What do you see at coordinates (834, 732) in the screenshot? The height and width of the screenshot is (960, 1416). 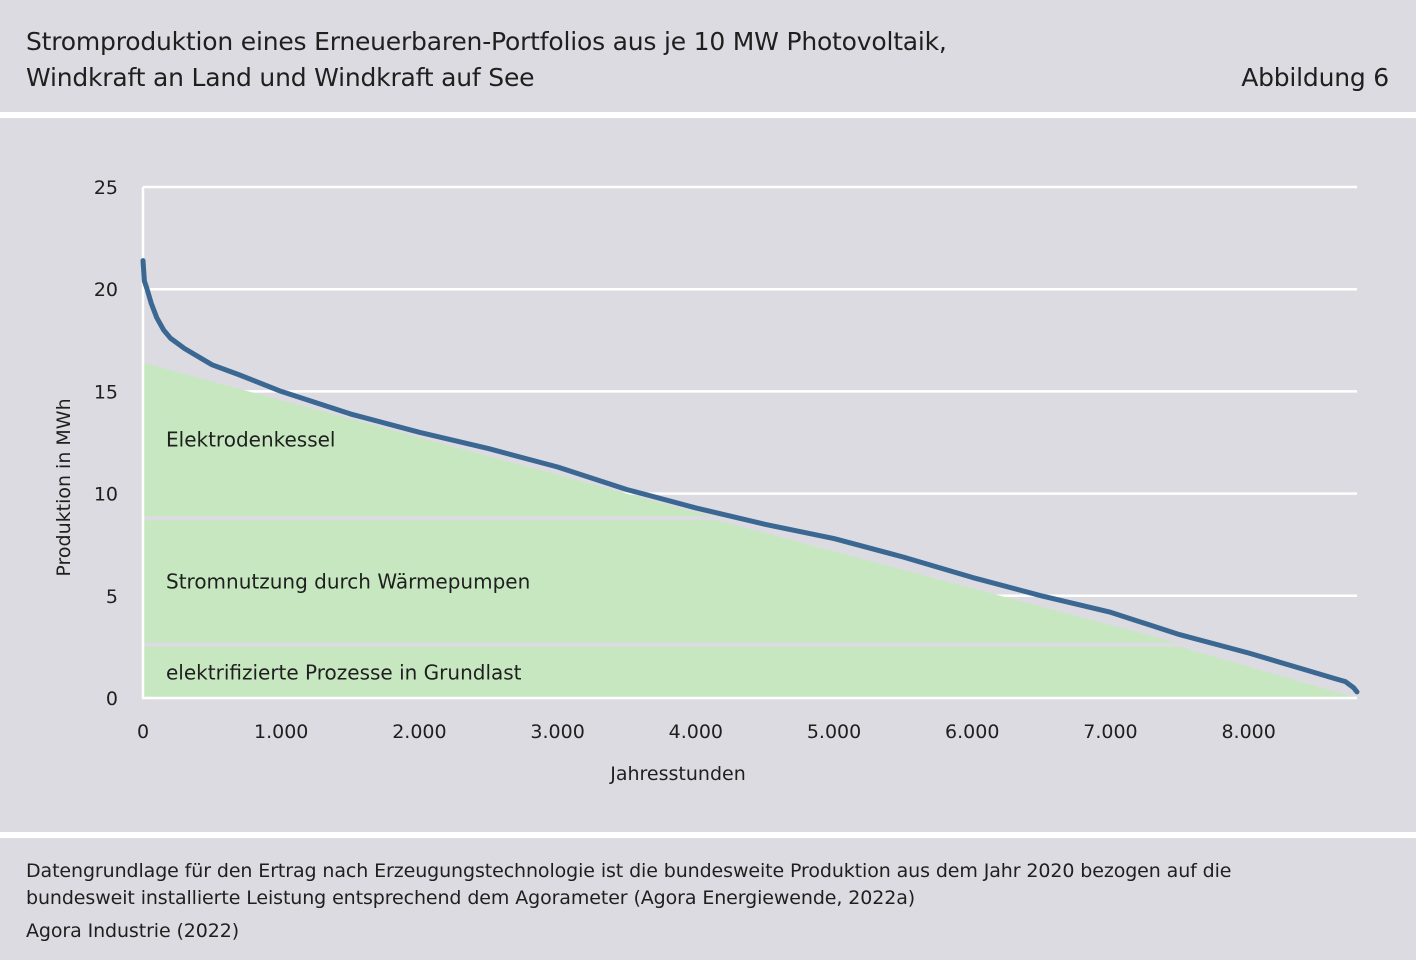 I see `x-tick-label: 5.000` at bounding box center [834, 732].